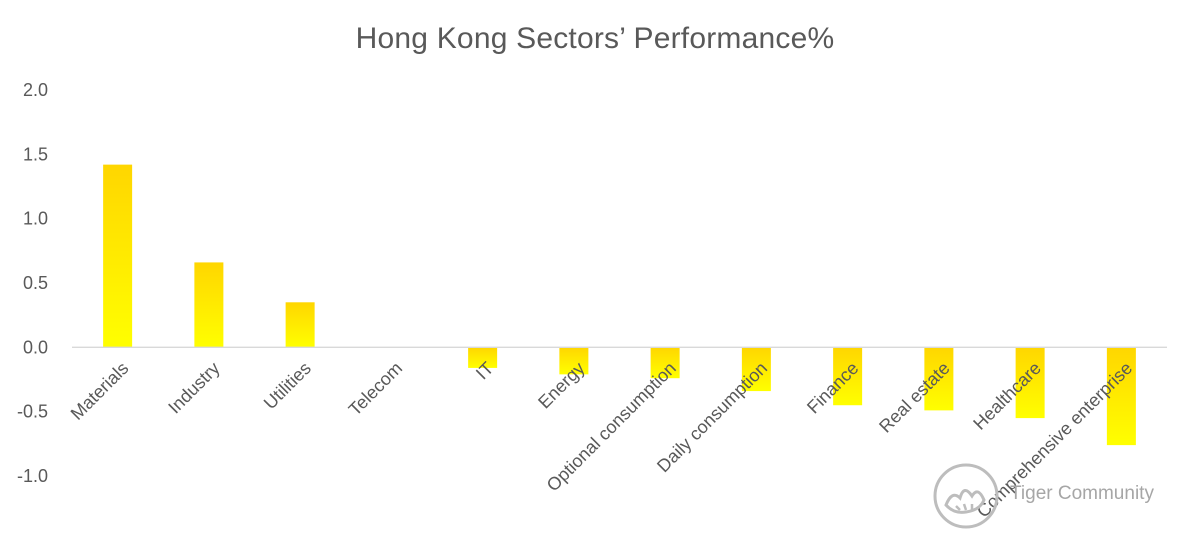 This screenshot has width=1190, height=555. What do you see at coordinates (35, 283) in the screenshot?
I see `y-tick-label: 0.5` at bounding box center [35, 283].